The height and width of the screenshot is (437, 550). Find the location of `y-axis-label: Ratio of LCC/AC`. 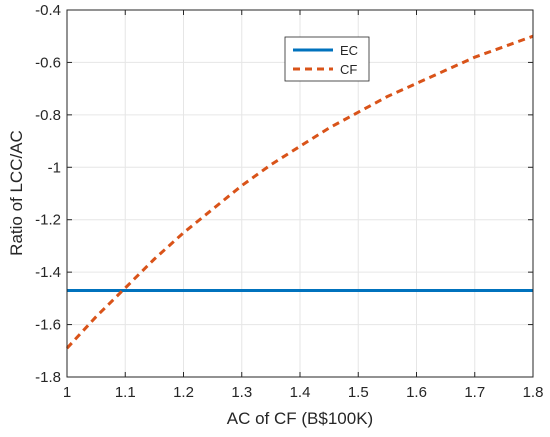

y-axis-label: Ratio of LCC/AC is located at coordinates (16, 193).